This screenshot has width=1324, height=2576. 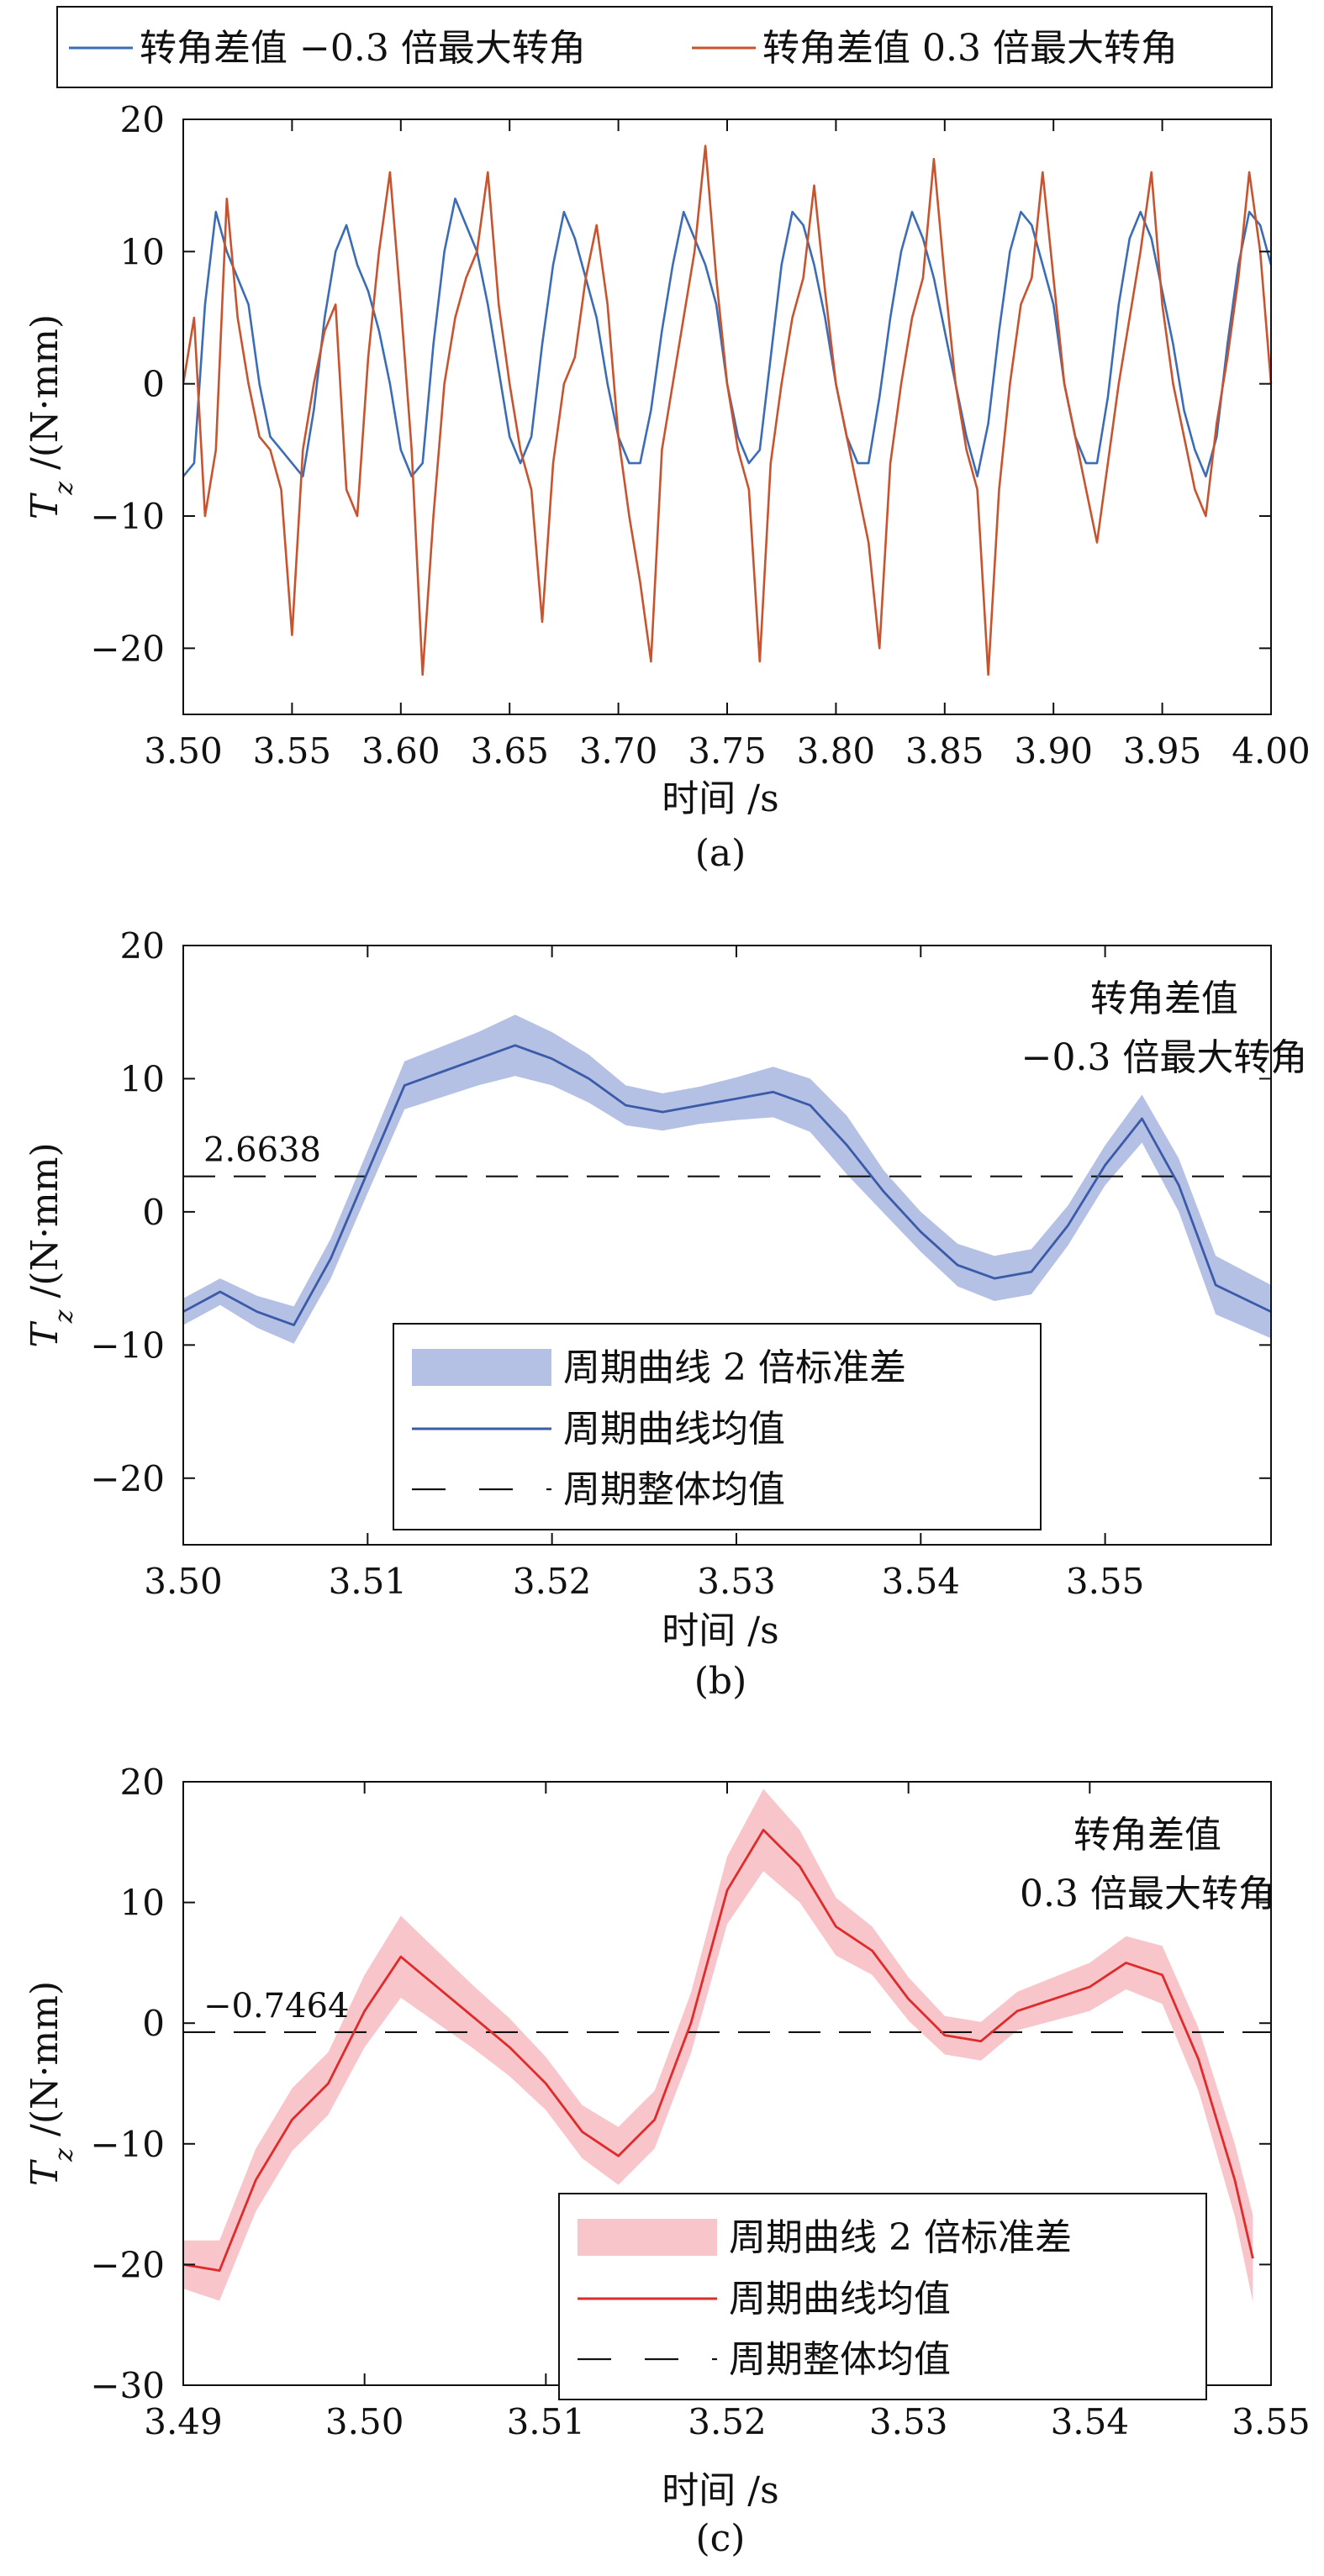 I want to click on x-tick-label: 3.65, so click(x=509, y=751).